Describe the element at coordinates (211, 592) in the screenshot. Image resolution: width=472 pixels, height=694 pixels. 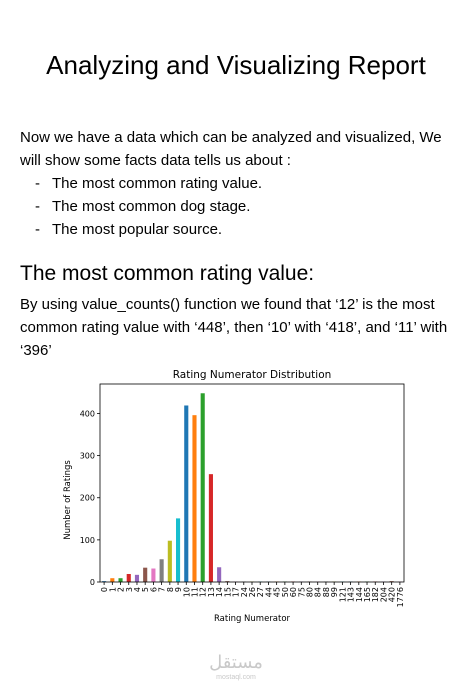
I see `x-tick-label: 13` at that location.